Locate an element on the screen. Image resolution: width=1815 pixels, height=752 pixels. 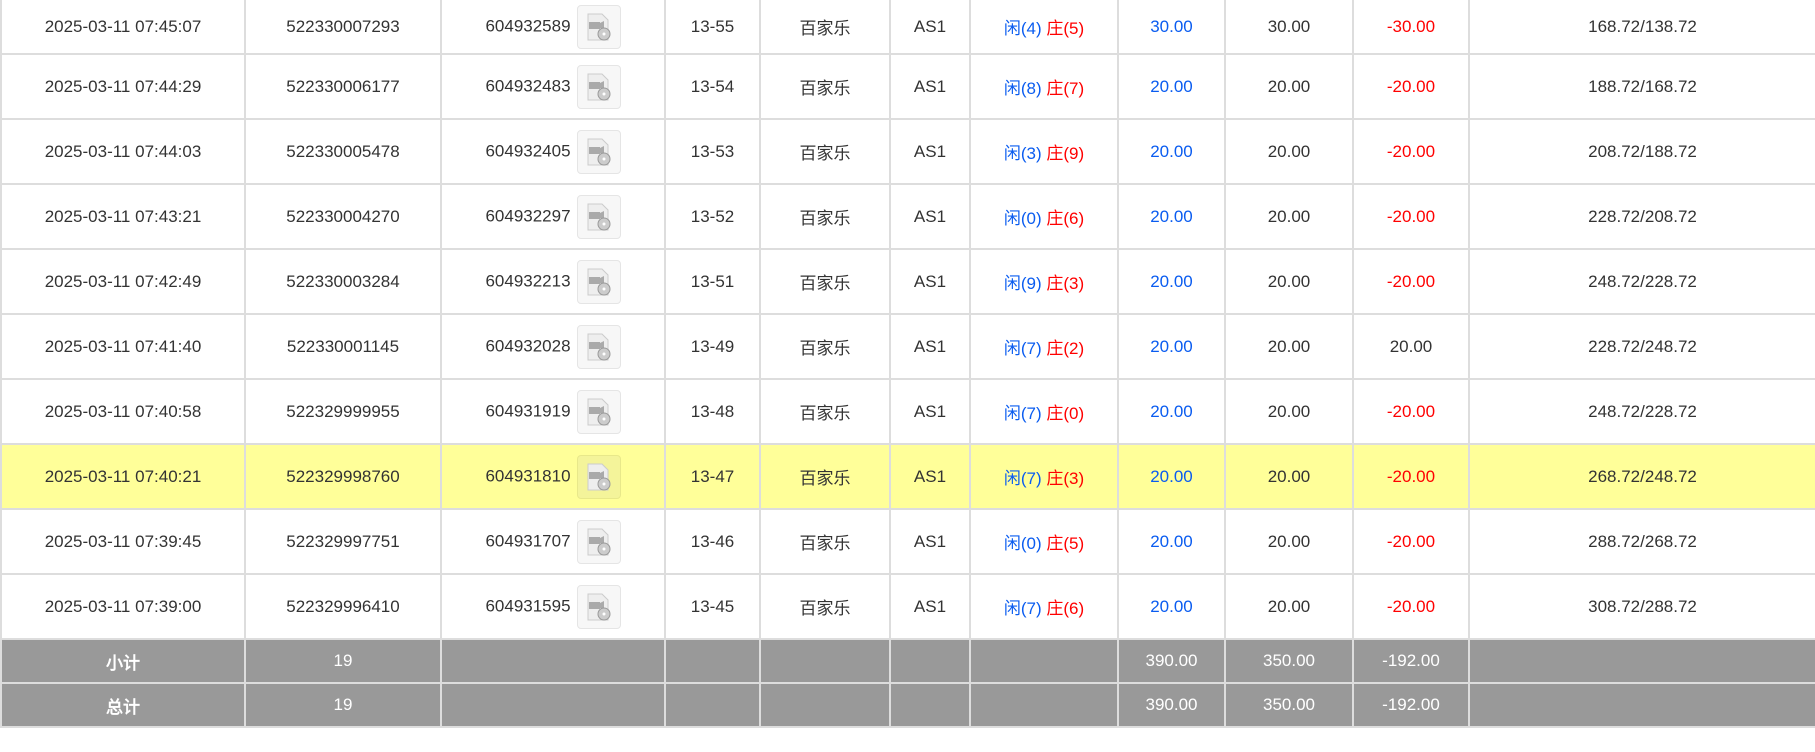
subtotal-bet: 390.00 is located at coordinates (1171, 661).